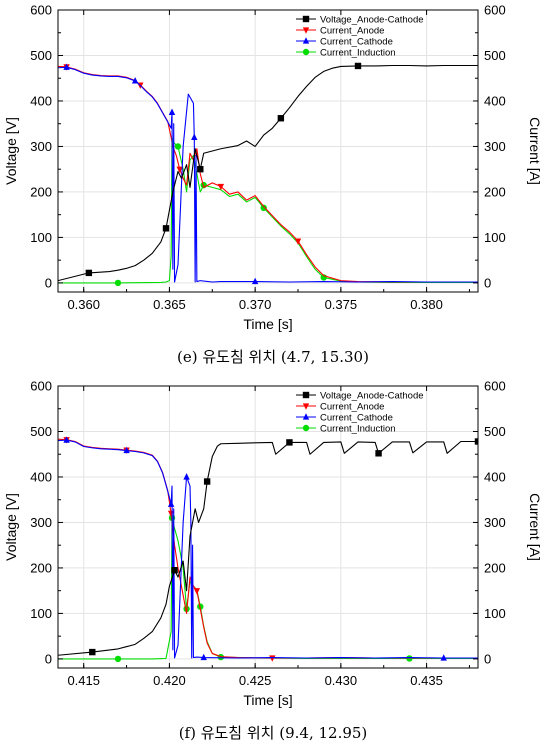  Describe the element at coordinates (273, 733) in the screenshot. I see `chart-f-caption: (f) 유도침 위치 (9.4, 12.95)` at that location.